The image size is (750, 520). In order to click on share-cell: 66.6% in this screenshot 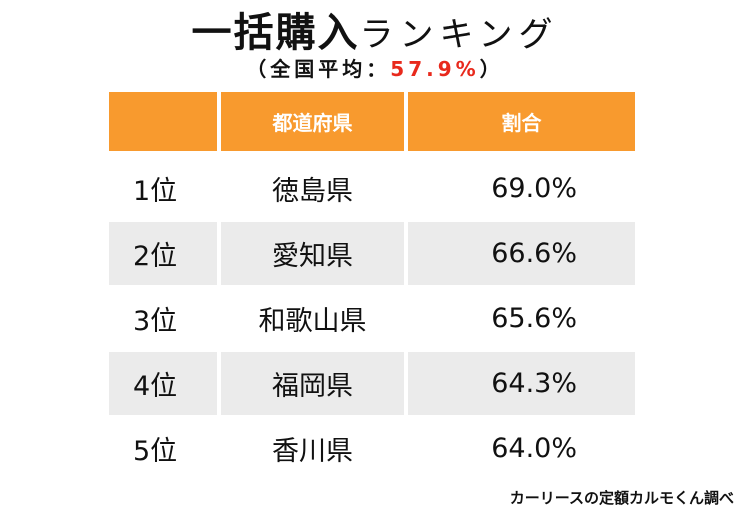, I will do `click(521, 253)`.